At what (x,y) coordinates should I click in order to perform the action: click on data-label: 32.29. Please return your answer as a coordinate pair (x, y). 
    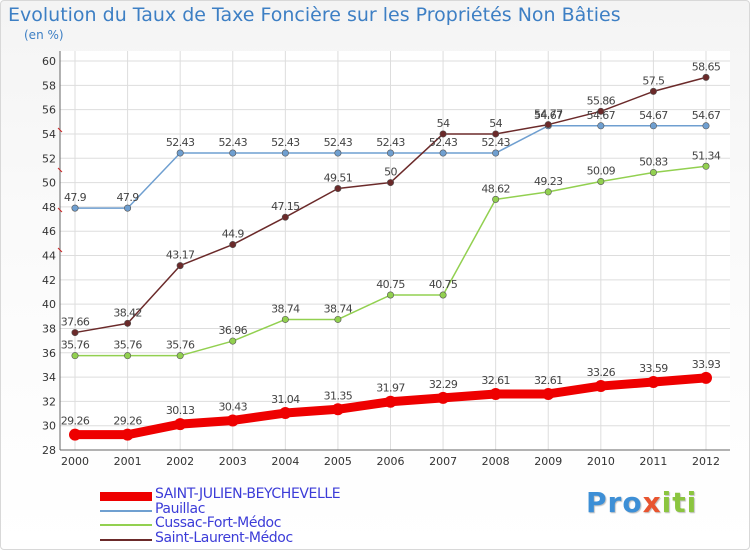
    Looking at the image, I should click on (443, 384).